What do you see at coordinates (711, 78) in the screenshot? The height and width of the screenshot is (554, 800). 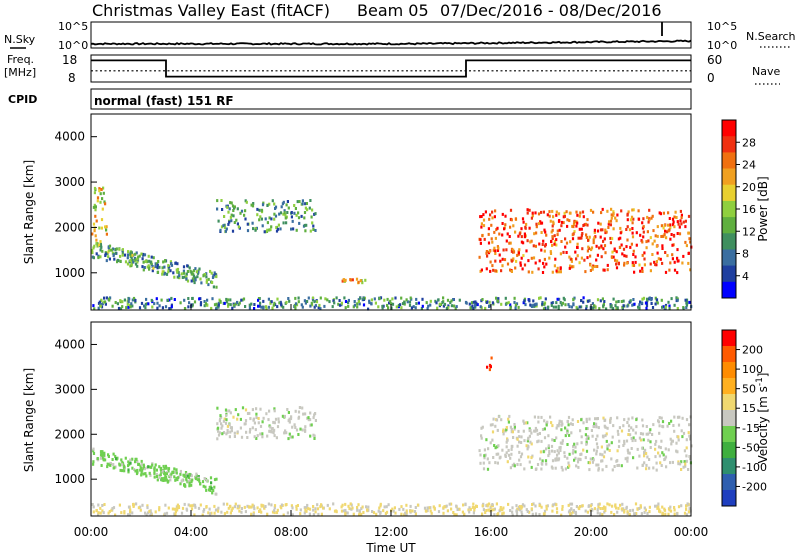 I see `nave-tick-bottom: 0` at bounding box center [711, 78].